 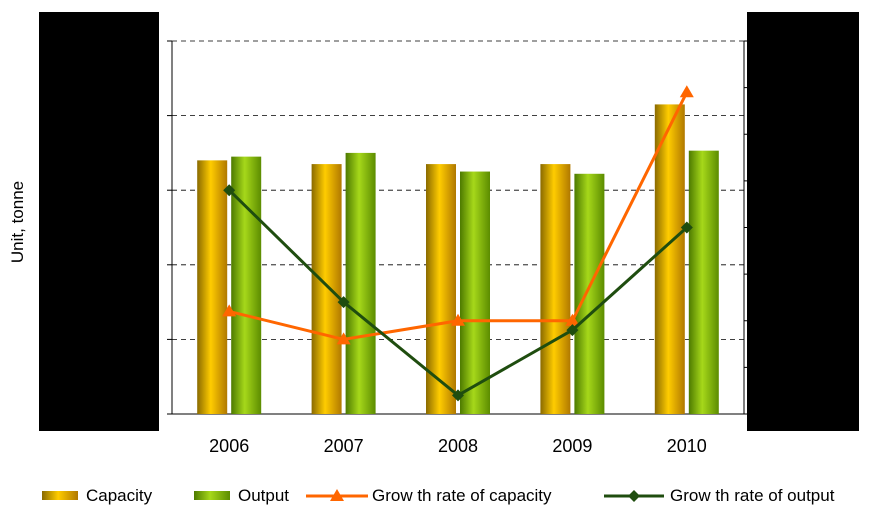 I want to click on marker-capacity-growth-2009, so click(x=572, y=319).